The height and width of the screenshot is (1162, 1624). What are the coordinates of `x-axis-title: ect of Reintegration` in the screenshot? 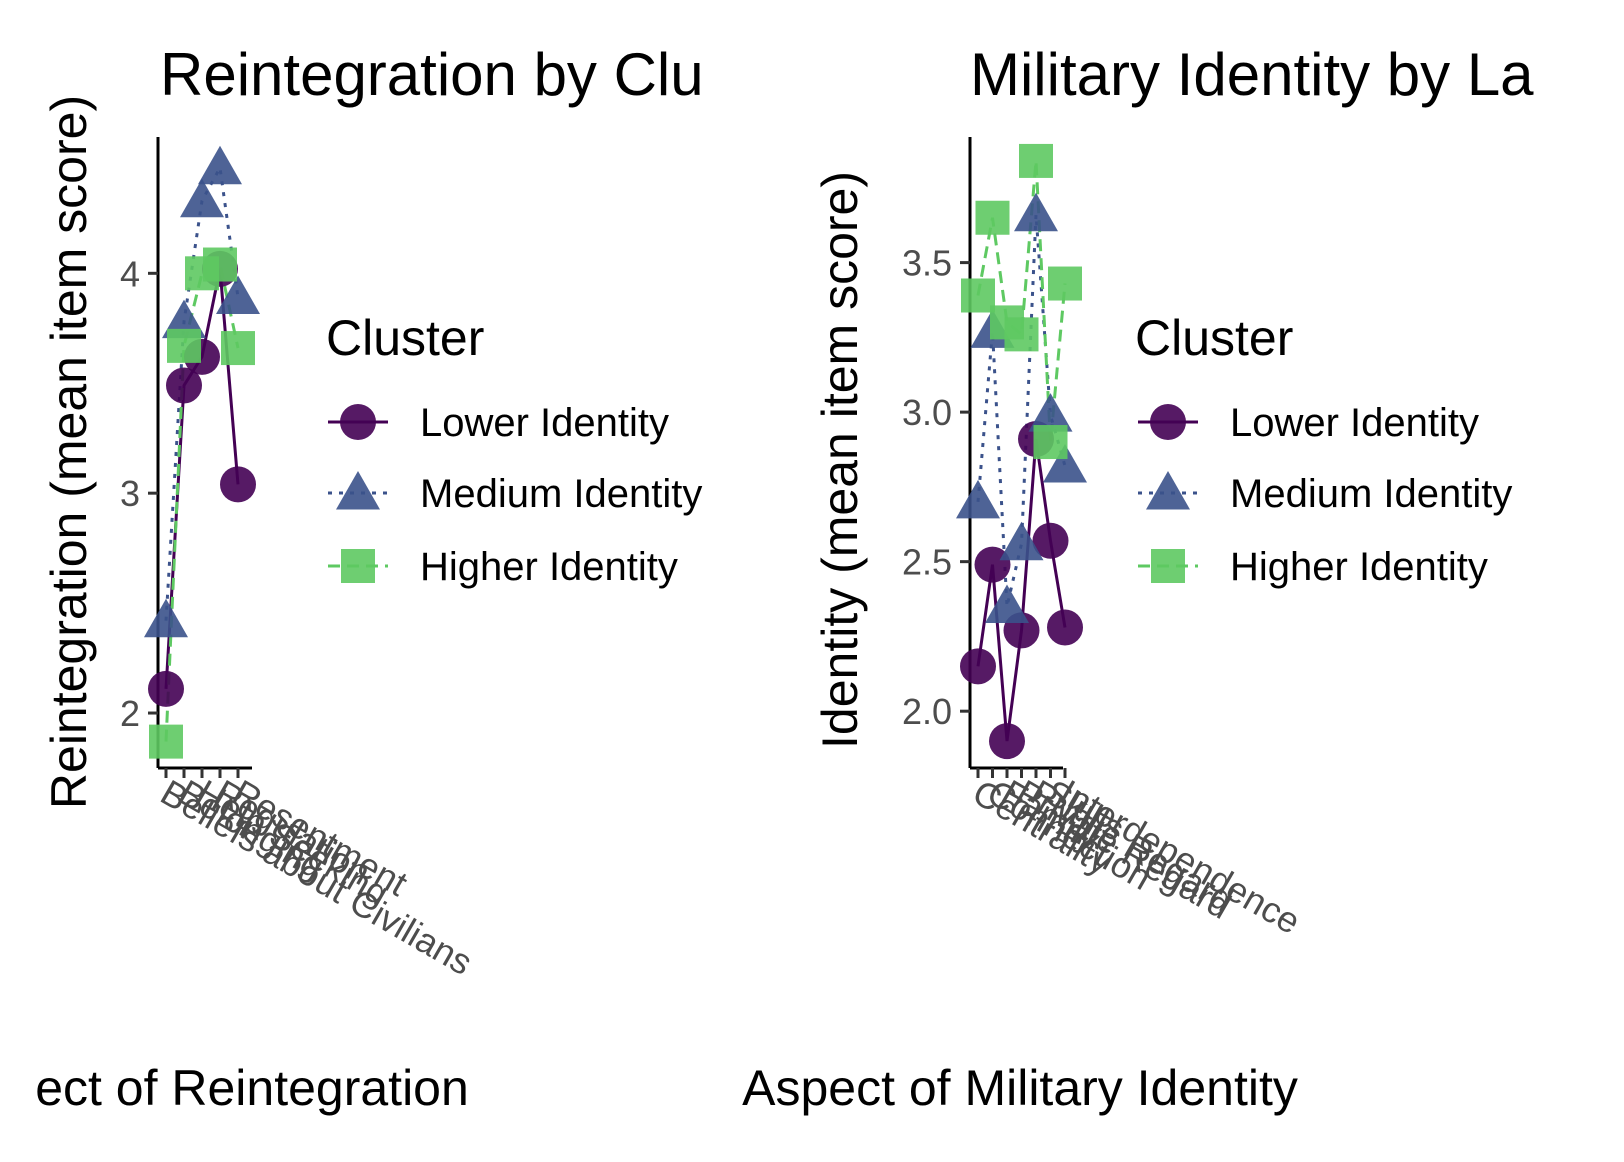 It's located at (252, 1088).